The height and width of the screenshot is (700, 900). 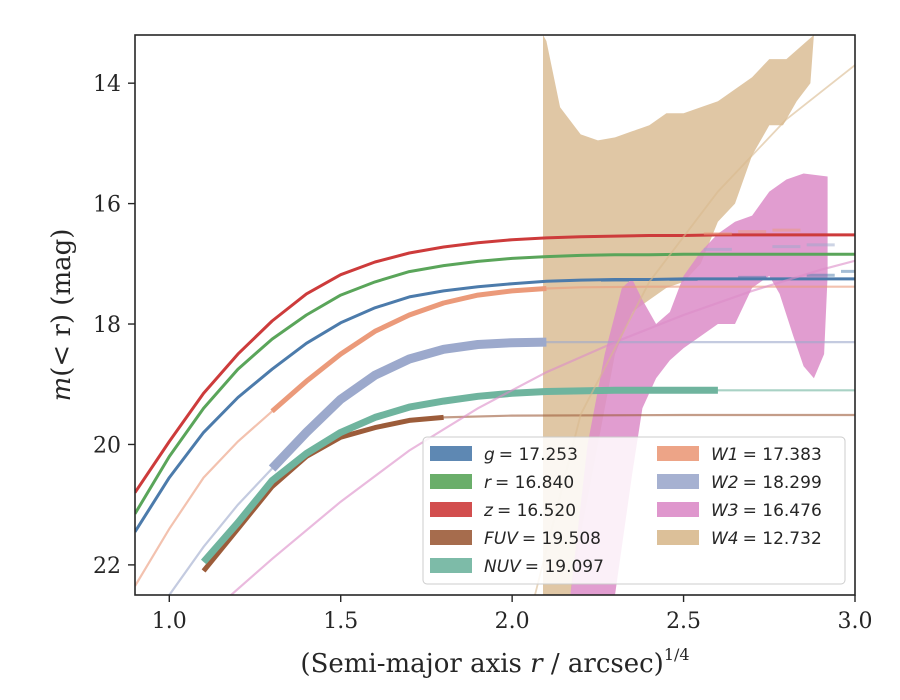 I want to click on y-axis-label-var: m, so click(x=62, y=389).